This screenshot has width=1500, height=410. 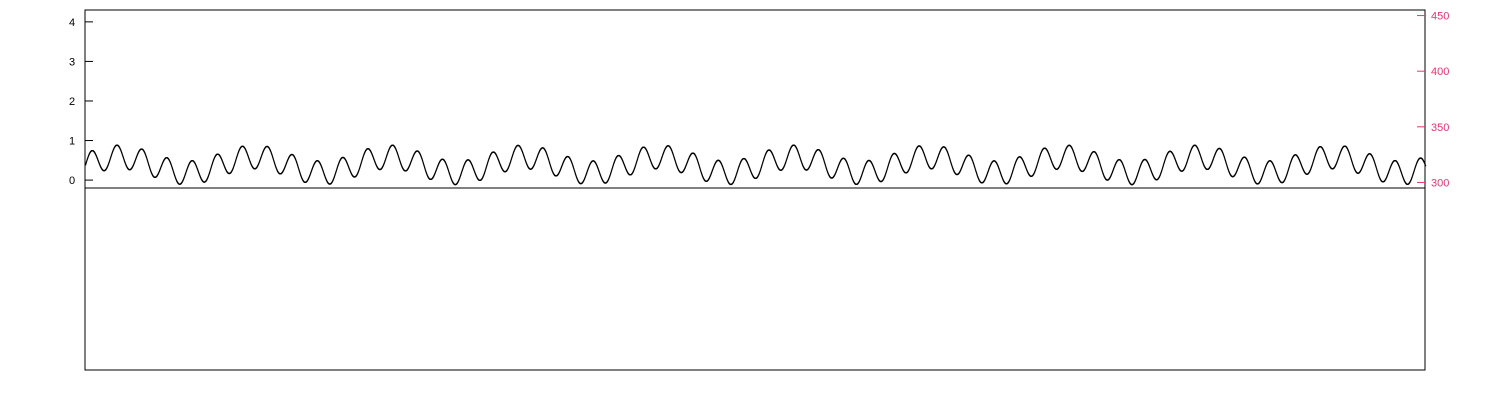 I want to click on y-left-tick-label: 2, so click(x=72, y=102).